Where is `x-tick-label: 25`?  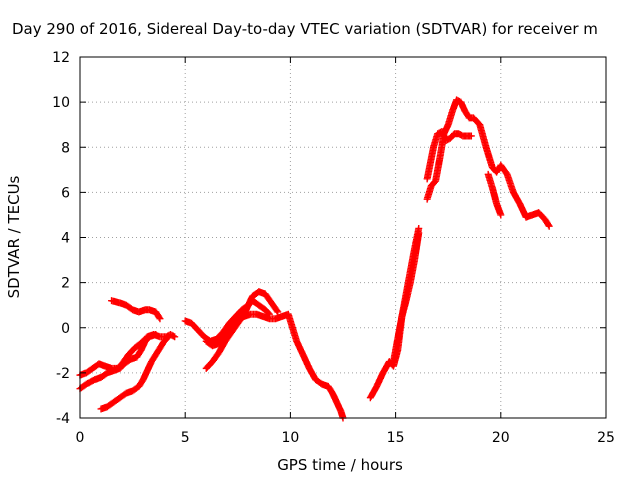
x-tick-label: 25 is located at coordinates (606, 438).